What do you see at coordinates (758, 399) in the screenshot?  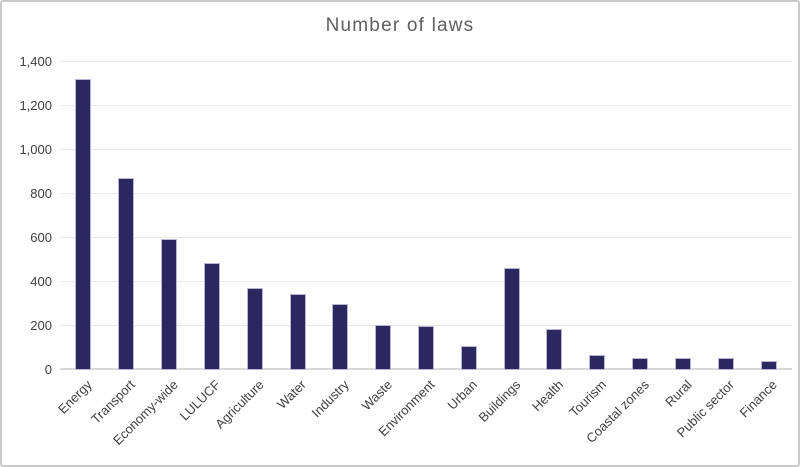 I see `x-tick-label-finance: Finance` at bounding box center [758, 399].